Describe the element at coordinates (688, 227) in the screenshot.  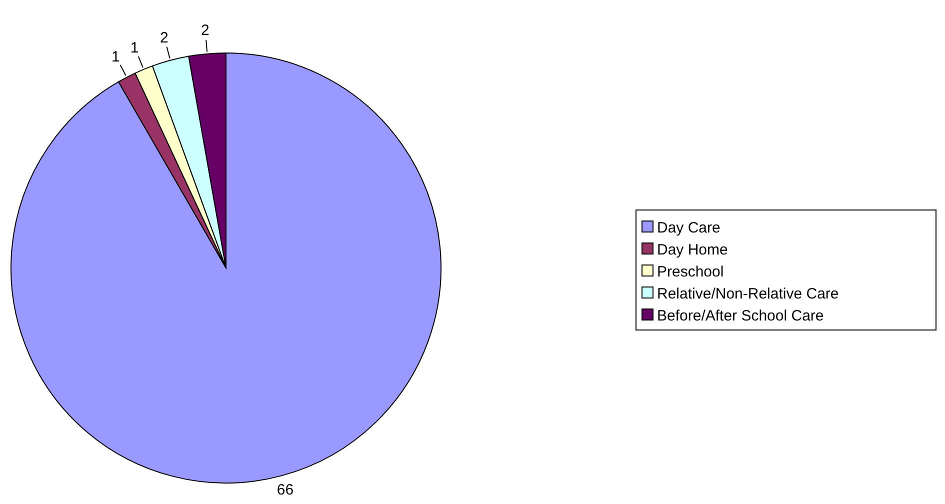
I see `legend-label: Day Care` at that location.